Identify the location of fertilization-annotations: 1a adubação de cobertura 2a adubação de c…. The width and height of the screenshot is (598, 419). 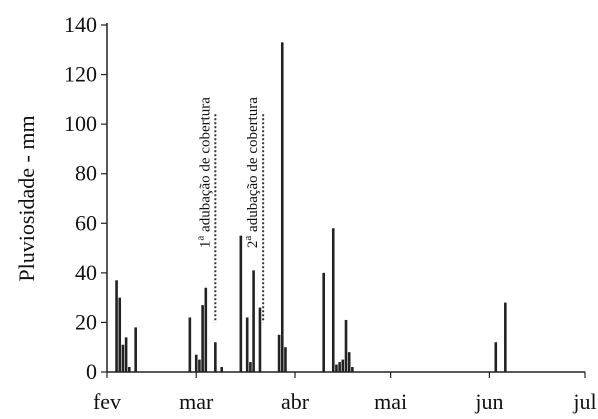
(229, 210).